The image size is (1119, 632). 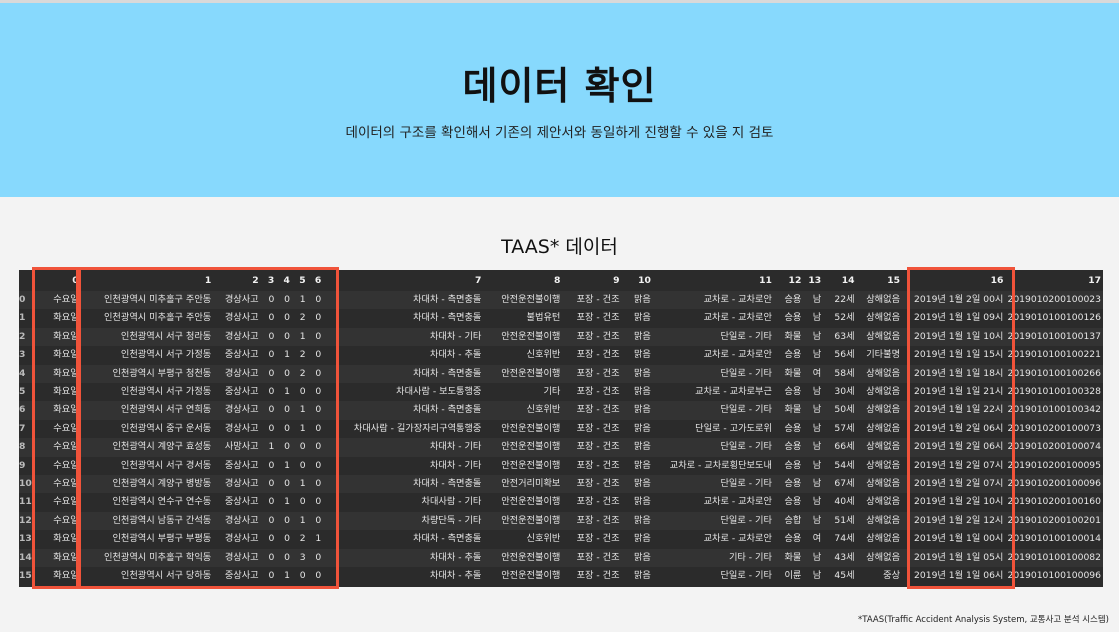 What do you see at coordinates (147, 280) in the screenshot?
I see `column-header-1: 1` at bounding box center [147, 280].